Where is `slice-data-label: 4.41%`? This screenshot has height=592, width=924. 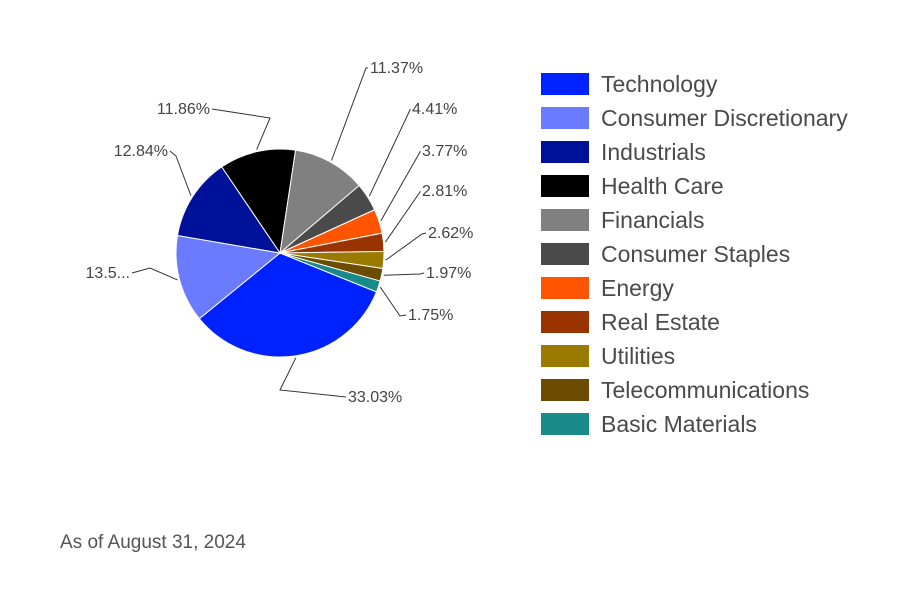 slice-data-label: 4.41% is located at coordinates (434, 109).